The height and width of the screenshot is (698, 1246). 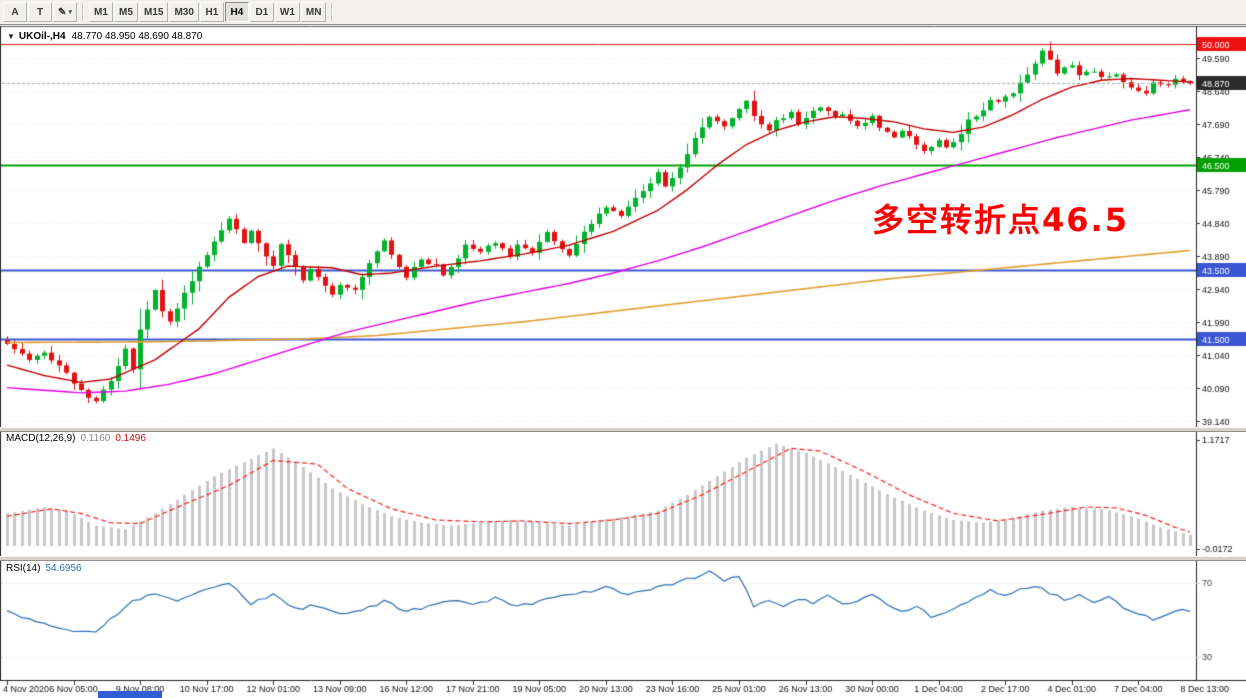 I want to click on macd-name: MACD(12,26,9), so click(x=41, y=438).